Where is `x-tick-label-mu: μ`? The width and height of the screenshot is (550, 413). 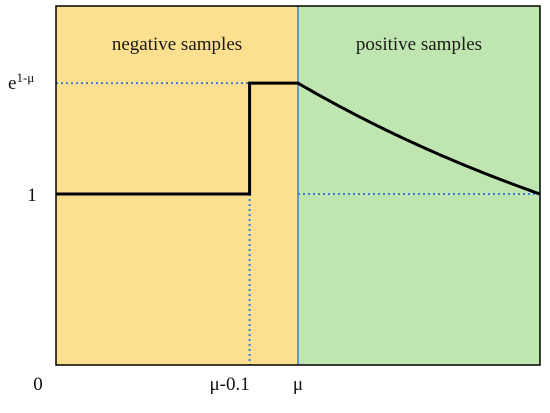
x-tick-label-mu: μ is located at coordinates (298, 384).